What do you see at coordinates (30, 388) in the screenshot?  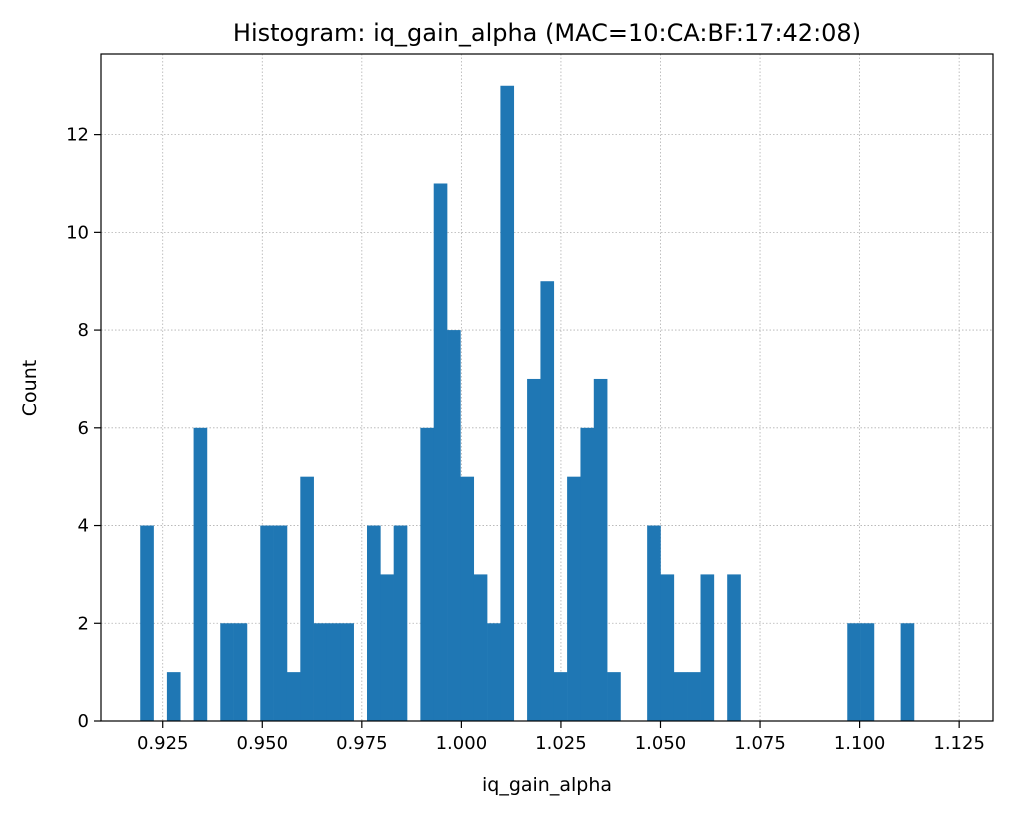 I see `y-axis-label: Count` at bounding box center [30, 388].